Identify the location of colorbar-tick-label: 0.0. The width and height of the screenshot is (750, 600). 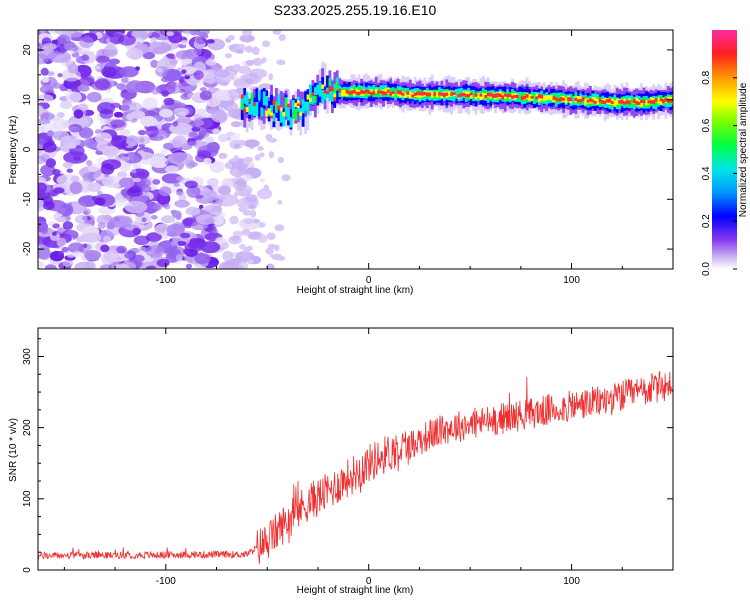
(706, 269).